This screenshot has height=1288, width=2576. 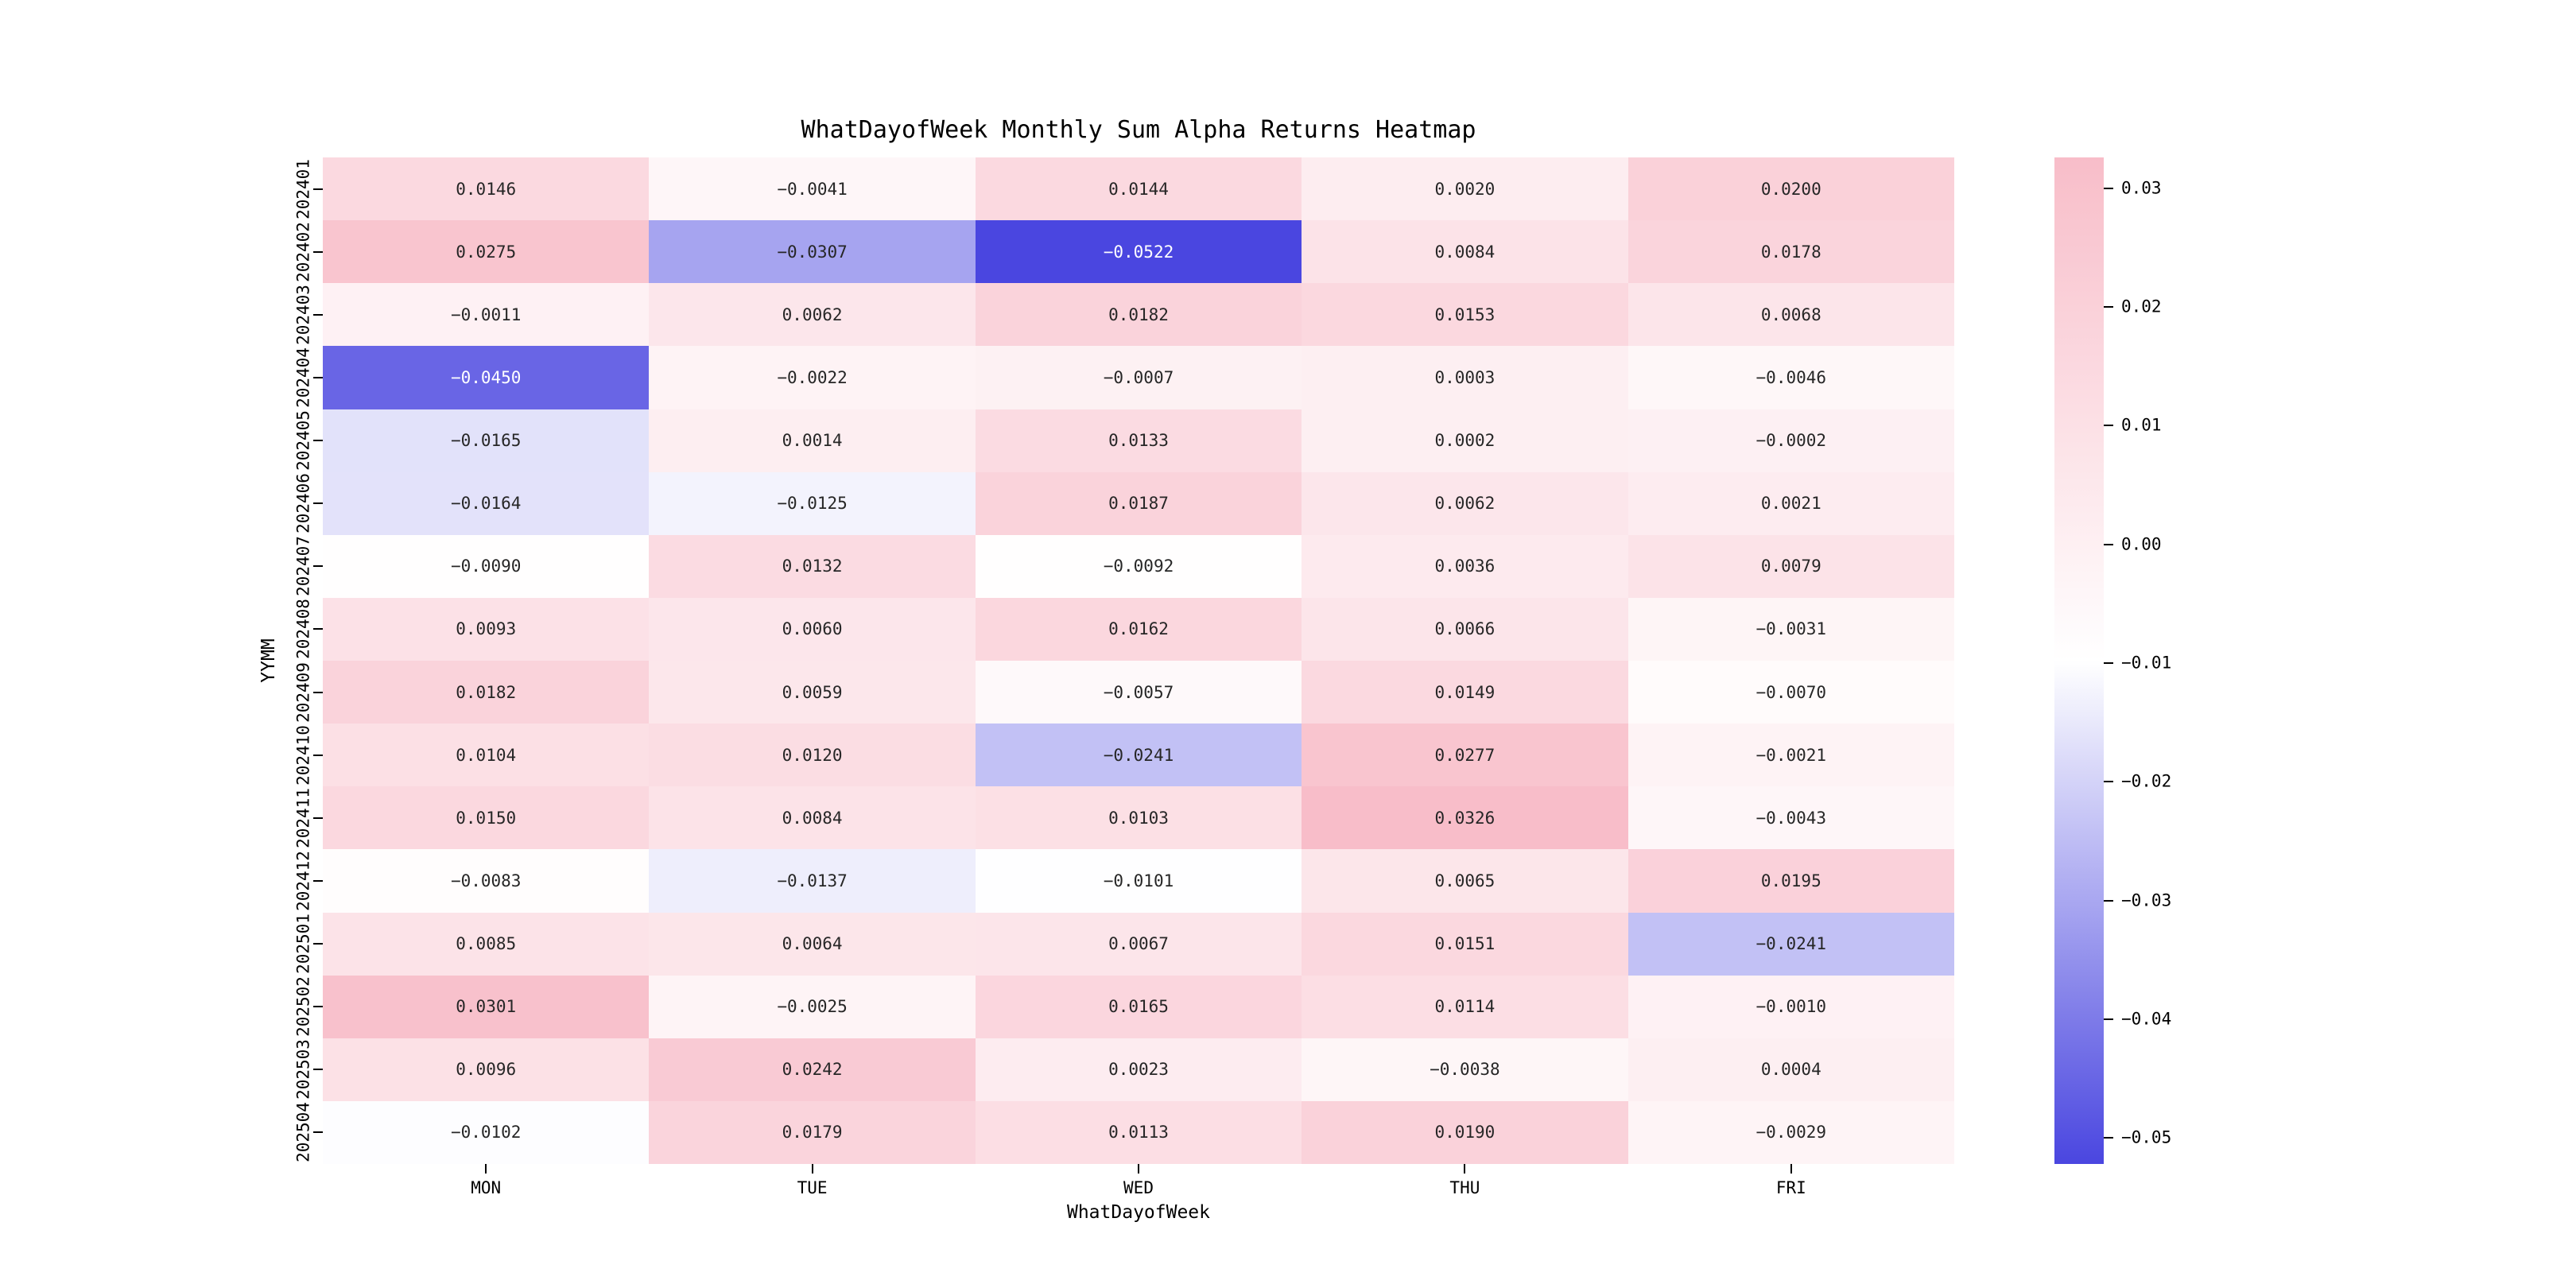 What do you see at coordinates (1138, 881) in the screenshot?
I see `heatmap-cell: −0.0101` at bounding box center [1138, 881].